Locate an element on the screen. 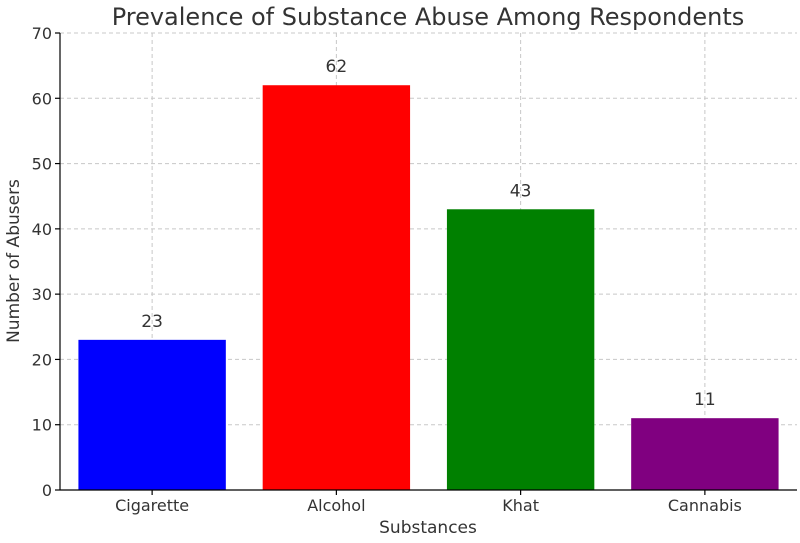 This screenshot has width=800, height=543. data-label: 43 is located at coordinates (521, 191).